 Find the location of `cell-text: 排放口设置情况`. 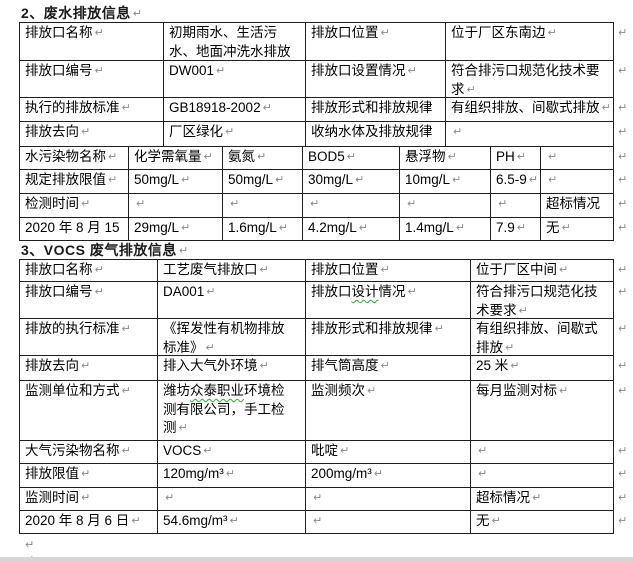

cell-text: 排放口设置情况 is located at coordinates (358, 70).